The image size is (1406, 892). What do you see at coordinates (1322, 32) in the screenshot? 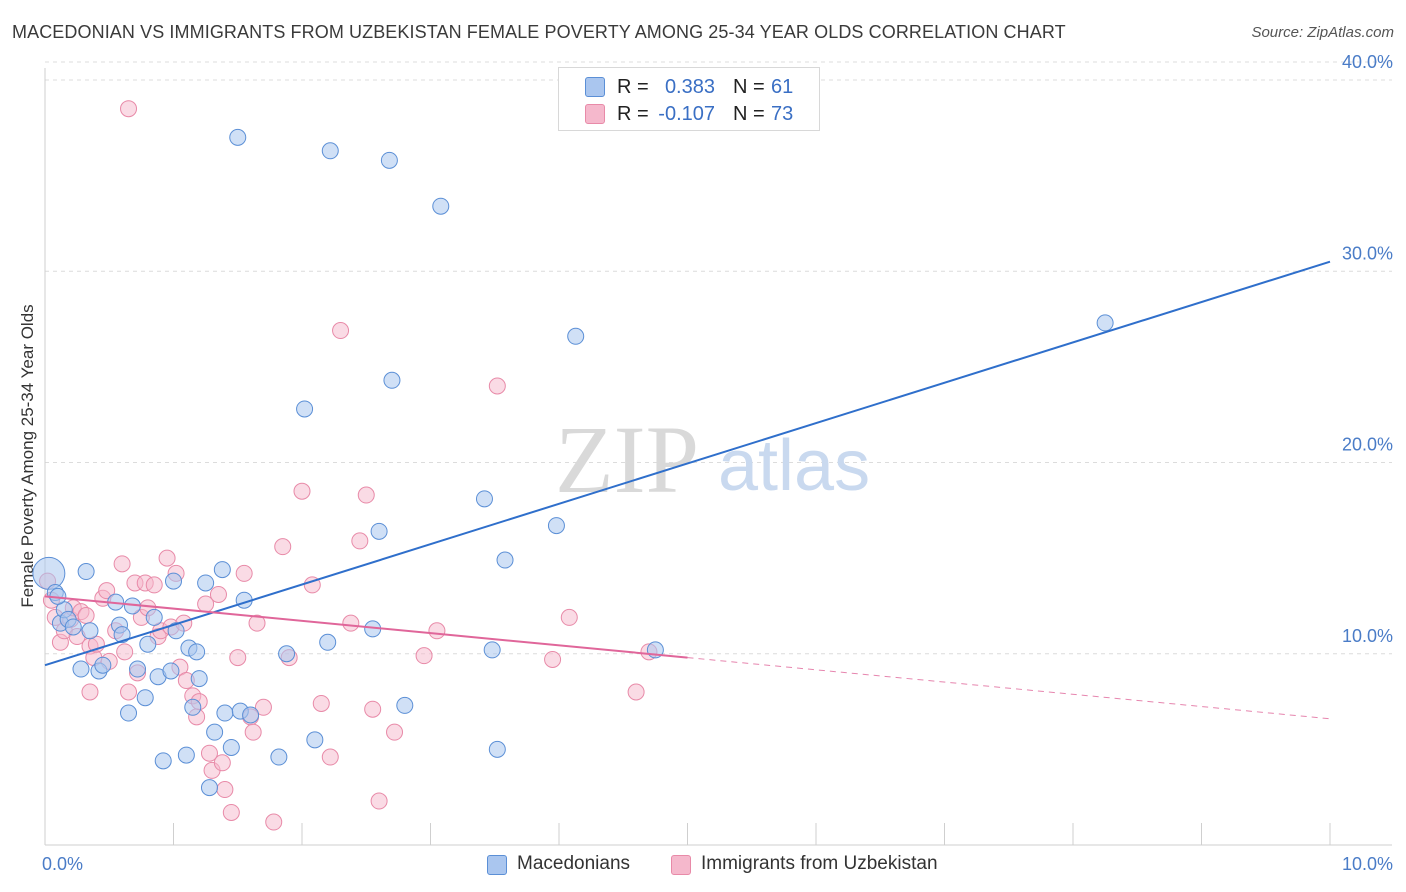
I see `chart-source: Source: ZipAtlas.com` at bounding box center [1322, 32].